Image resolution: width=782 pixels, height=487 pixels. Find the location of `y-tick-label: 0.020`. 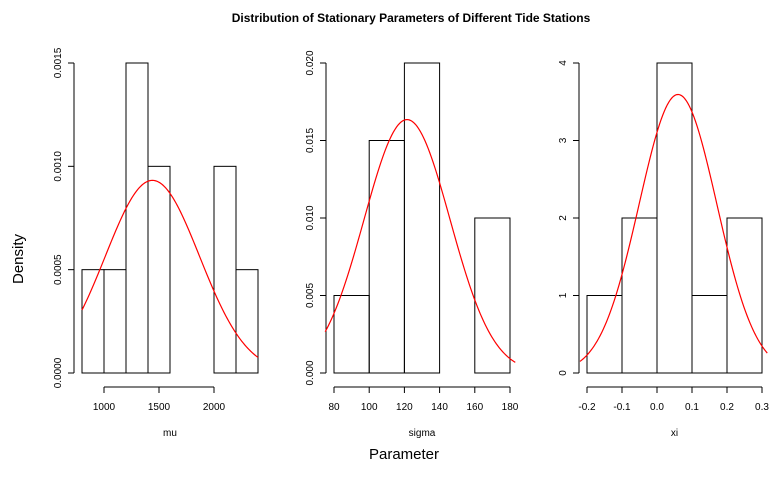

y-tick-label: 0.020 is located at coordinates (310, 62).